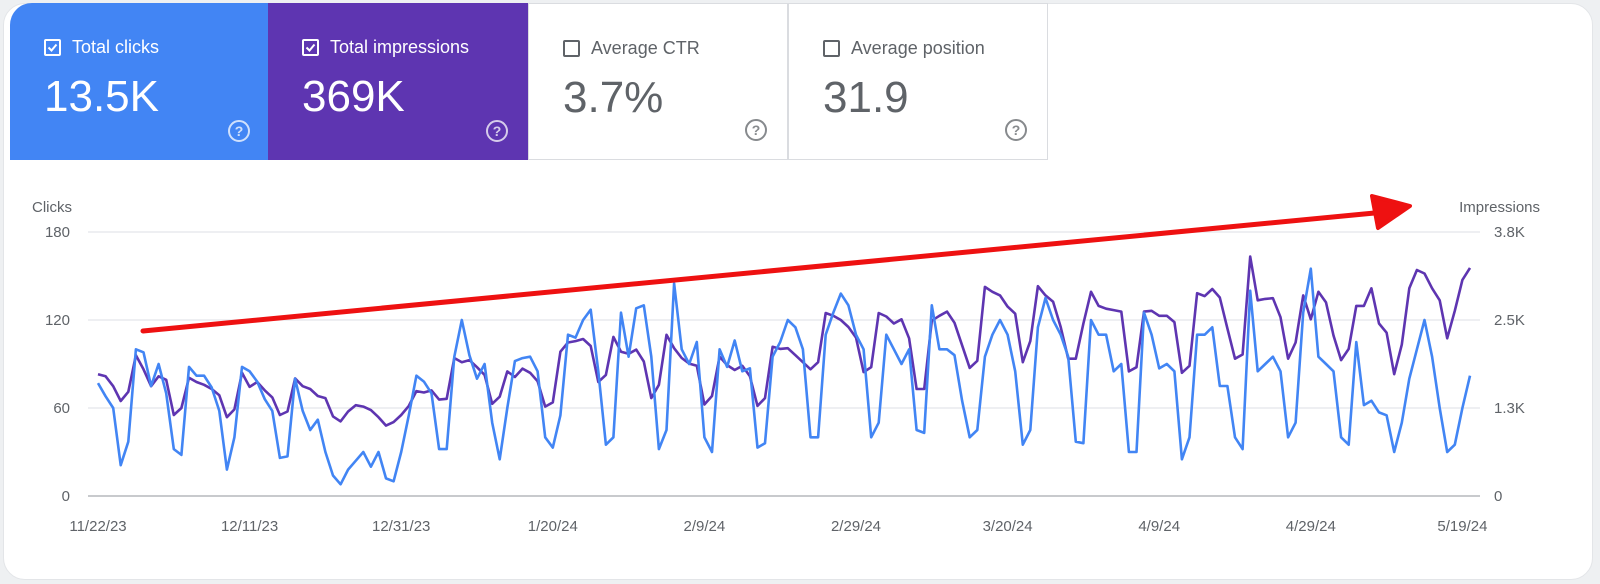 The height and width of the screenshot is (584, 1600). Describe the element at coordinates (116, 47) in the screenshot. I see `metric-label: Total clicks` at that location.